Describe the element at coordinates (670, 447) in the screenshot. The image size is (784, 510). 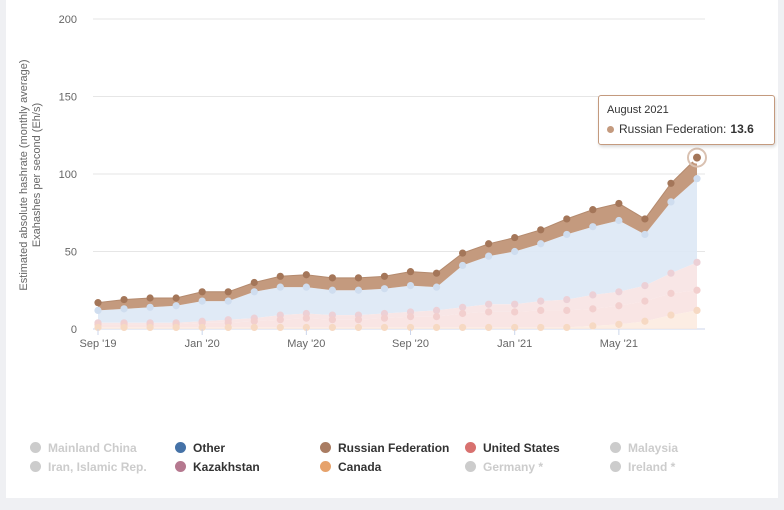
I see `legend-item-malaysia: Malaysia` at that location.